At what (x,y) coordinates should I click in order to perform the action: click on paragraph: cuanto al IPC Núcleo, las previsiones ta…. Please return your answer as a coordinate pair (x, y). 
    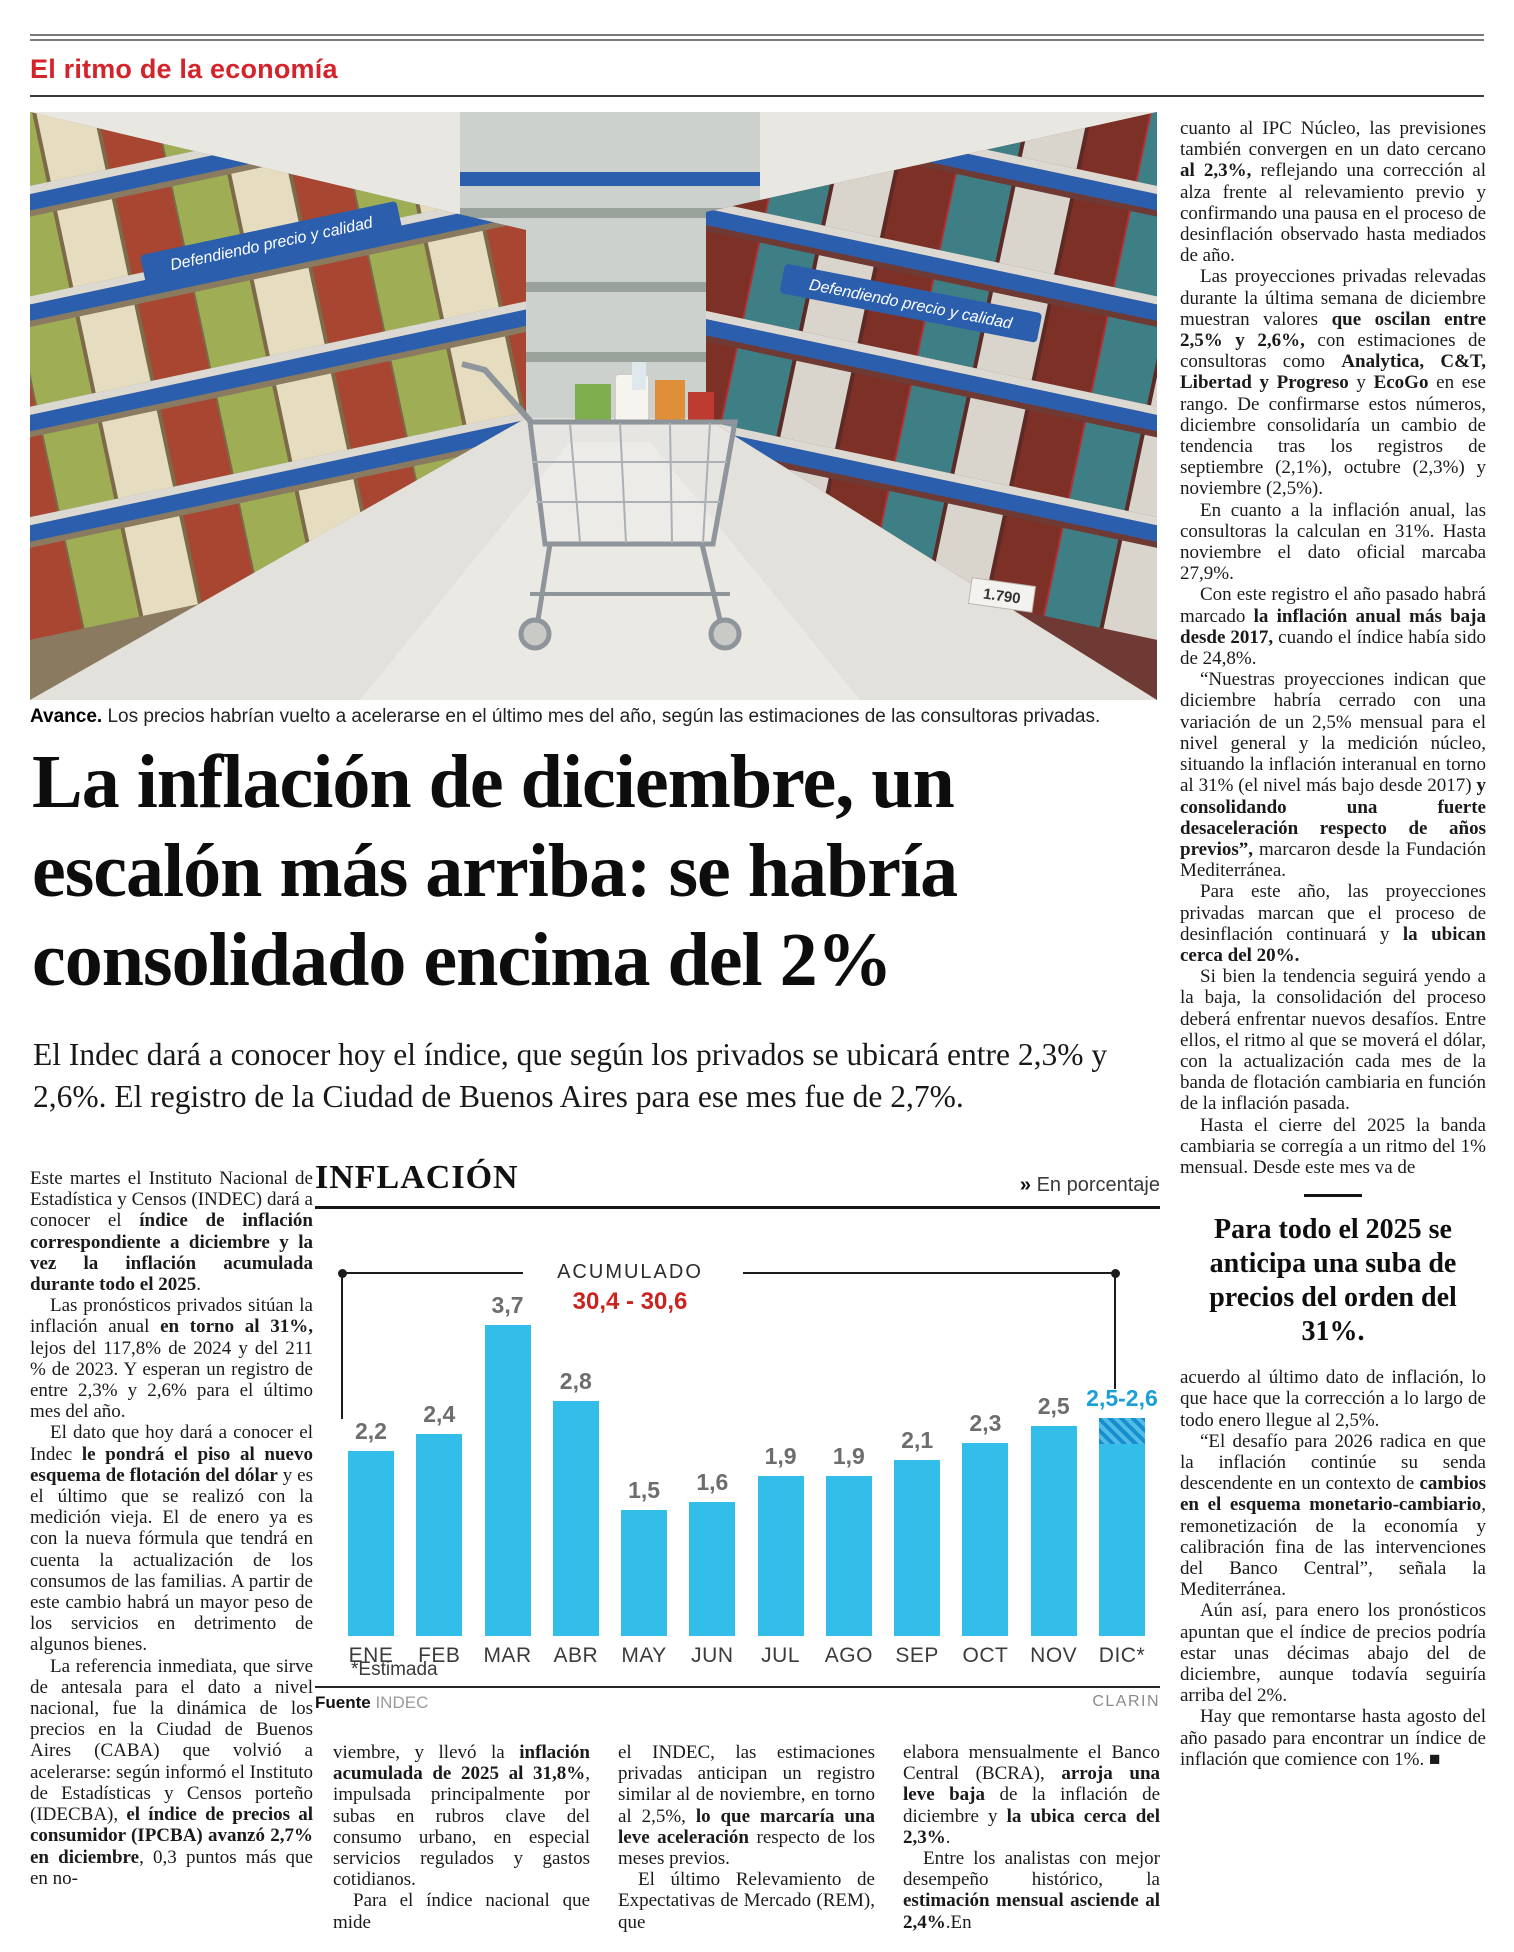
    Looking at the image, I should click on (1333, 192).